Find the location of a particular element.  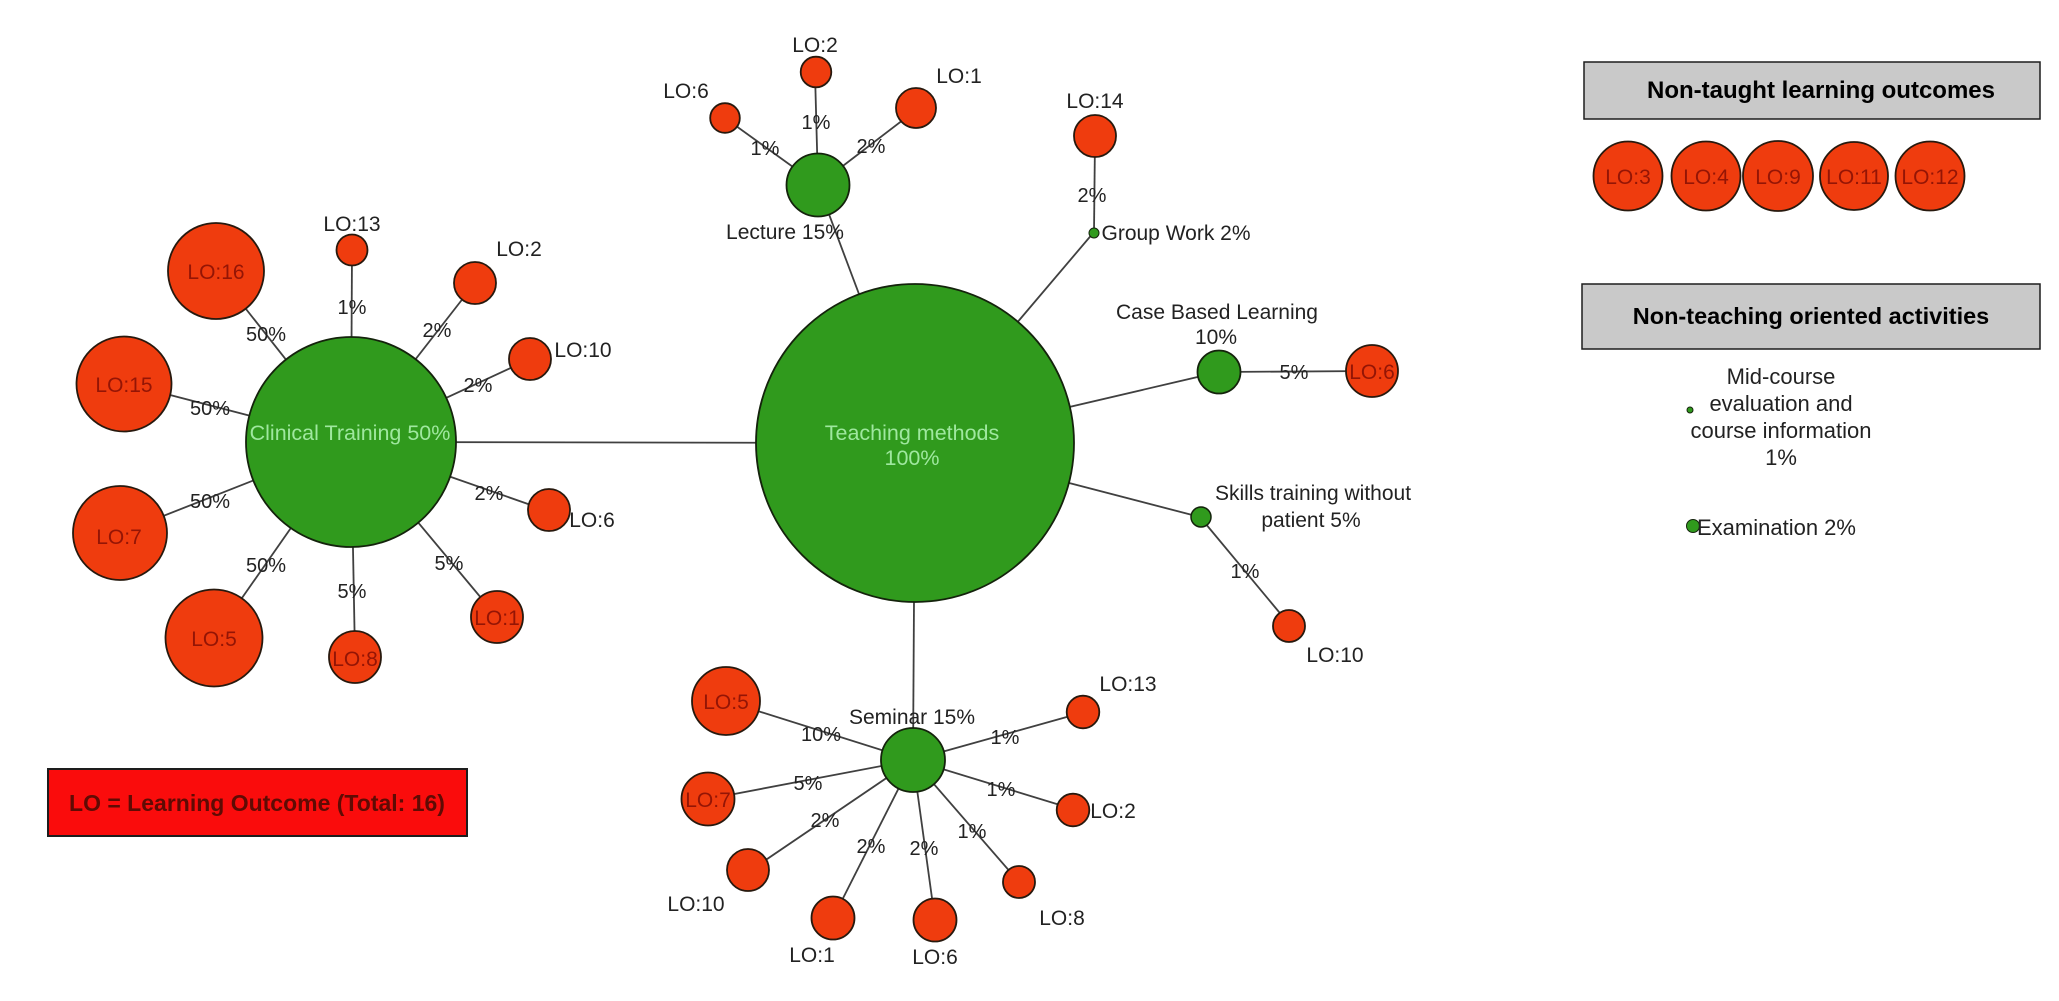

svg-text: Case Based Learning is located at coordinates (1217, 312).